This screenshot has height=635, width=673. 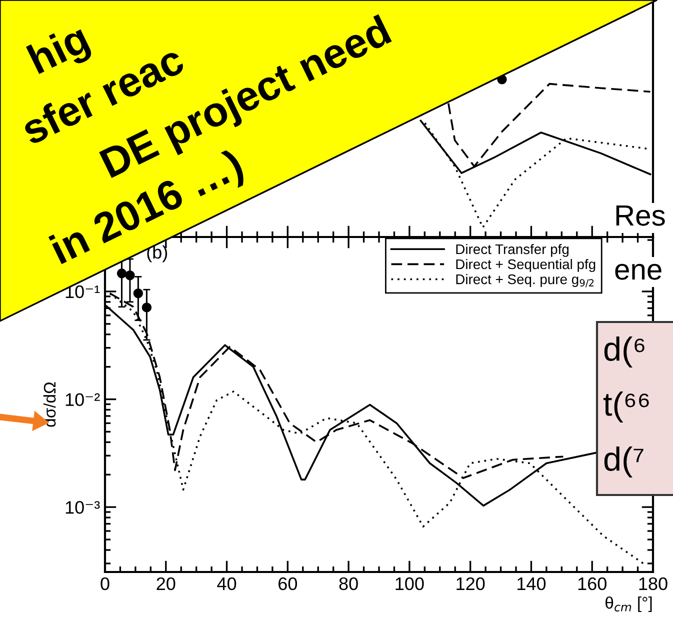 What do you see at coordinates (624, 352) in the screenshot?
I see `annotation: d(⁶` at bounding box center [624, 352].